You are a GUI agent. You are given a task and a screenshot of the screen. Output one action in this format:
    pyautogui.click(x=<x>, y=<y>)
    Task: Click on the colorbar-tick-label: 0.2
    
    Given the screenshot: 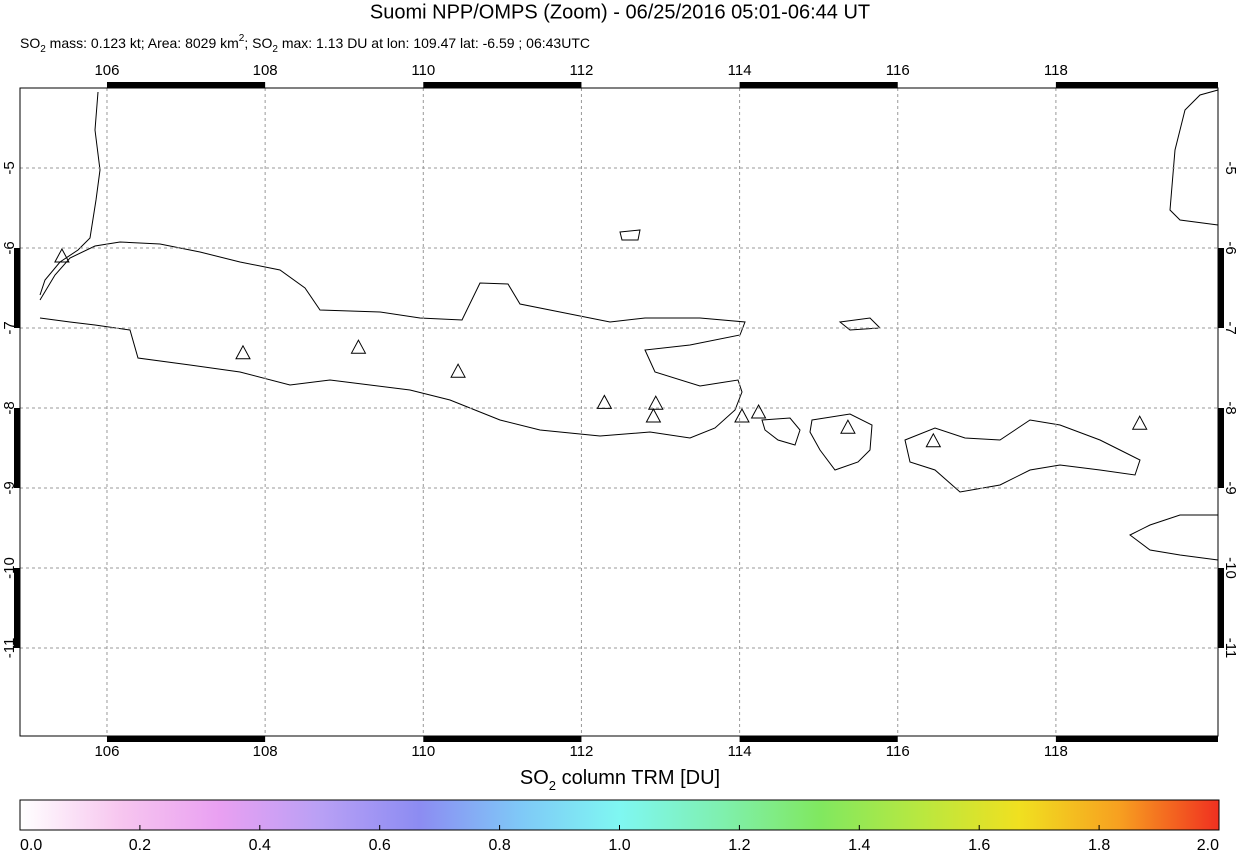 What is the action you would take?
    pyautogui.click(x=140, y=845)
    